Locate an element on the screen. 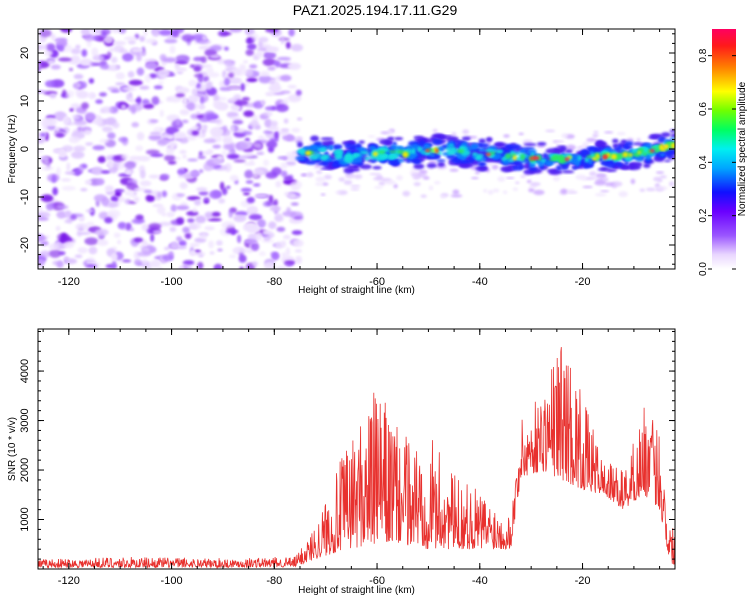  y-tick-label: -10 is located at coordinates (25, 197).